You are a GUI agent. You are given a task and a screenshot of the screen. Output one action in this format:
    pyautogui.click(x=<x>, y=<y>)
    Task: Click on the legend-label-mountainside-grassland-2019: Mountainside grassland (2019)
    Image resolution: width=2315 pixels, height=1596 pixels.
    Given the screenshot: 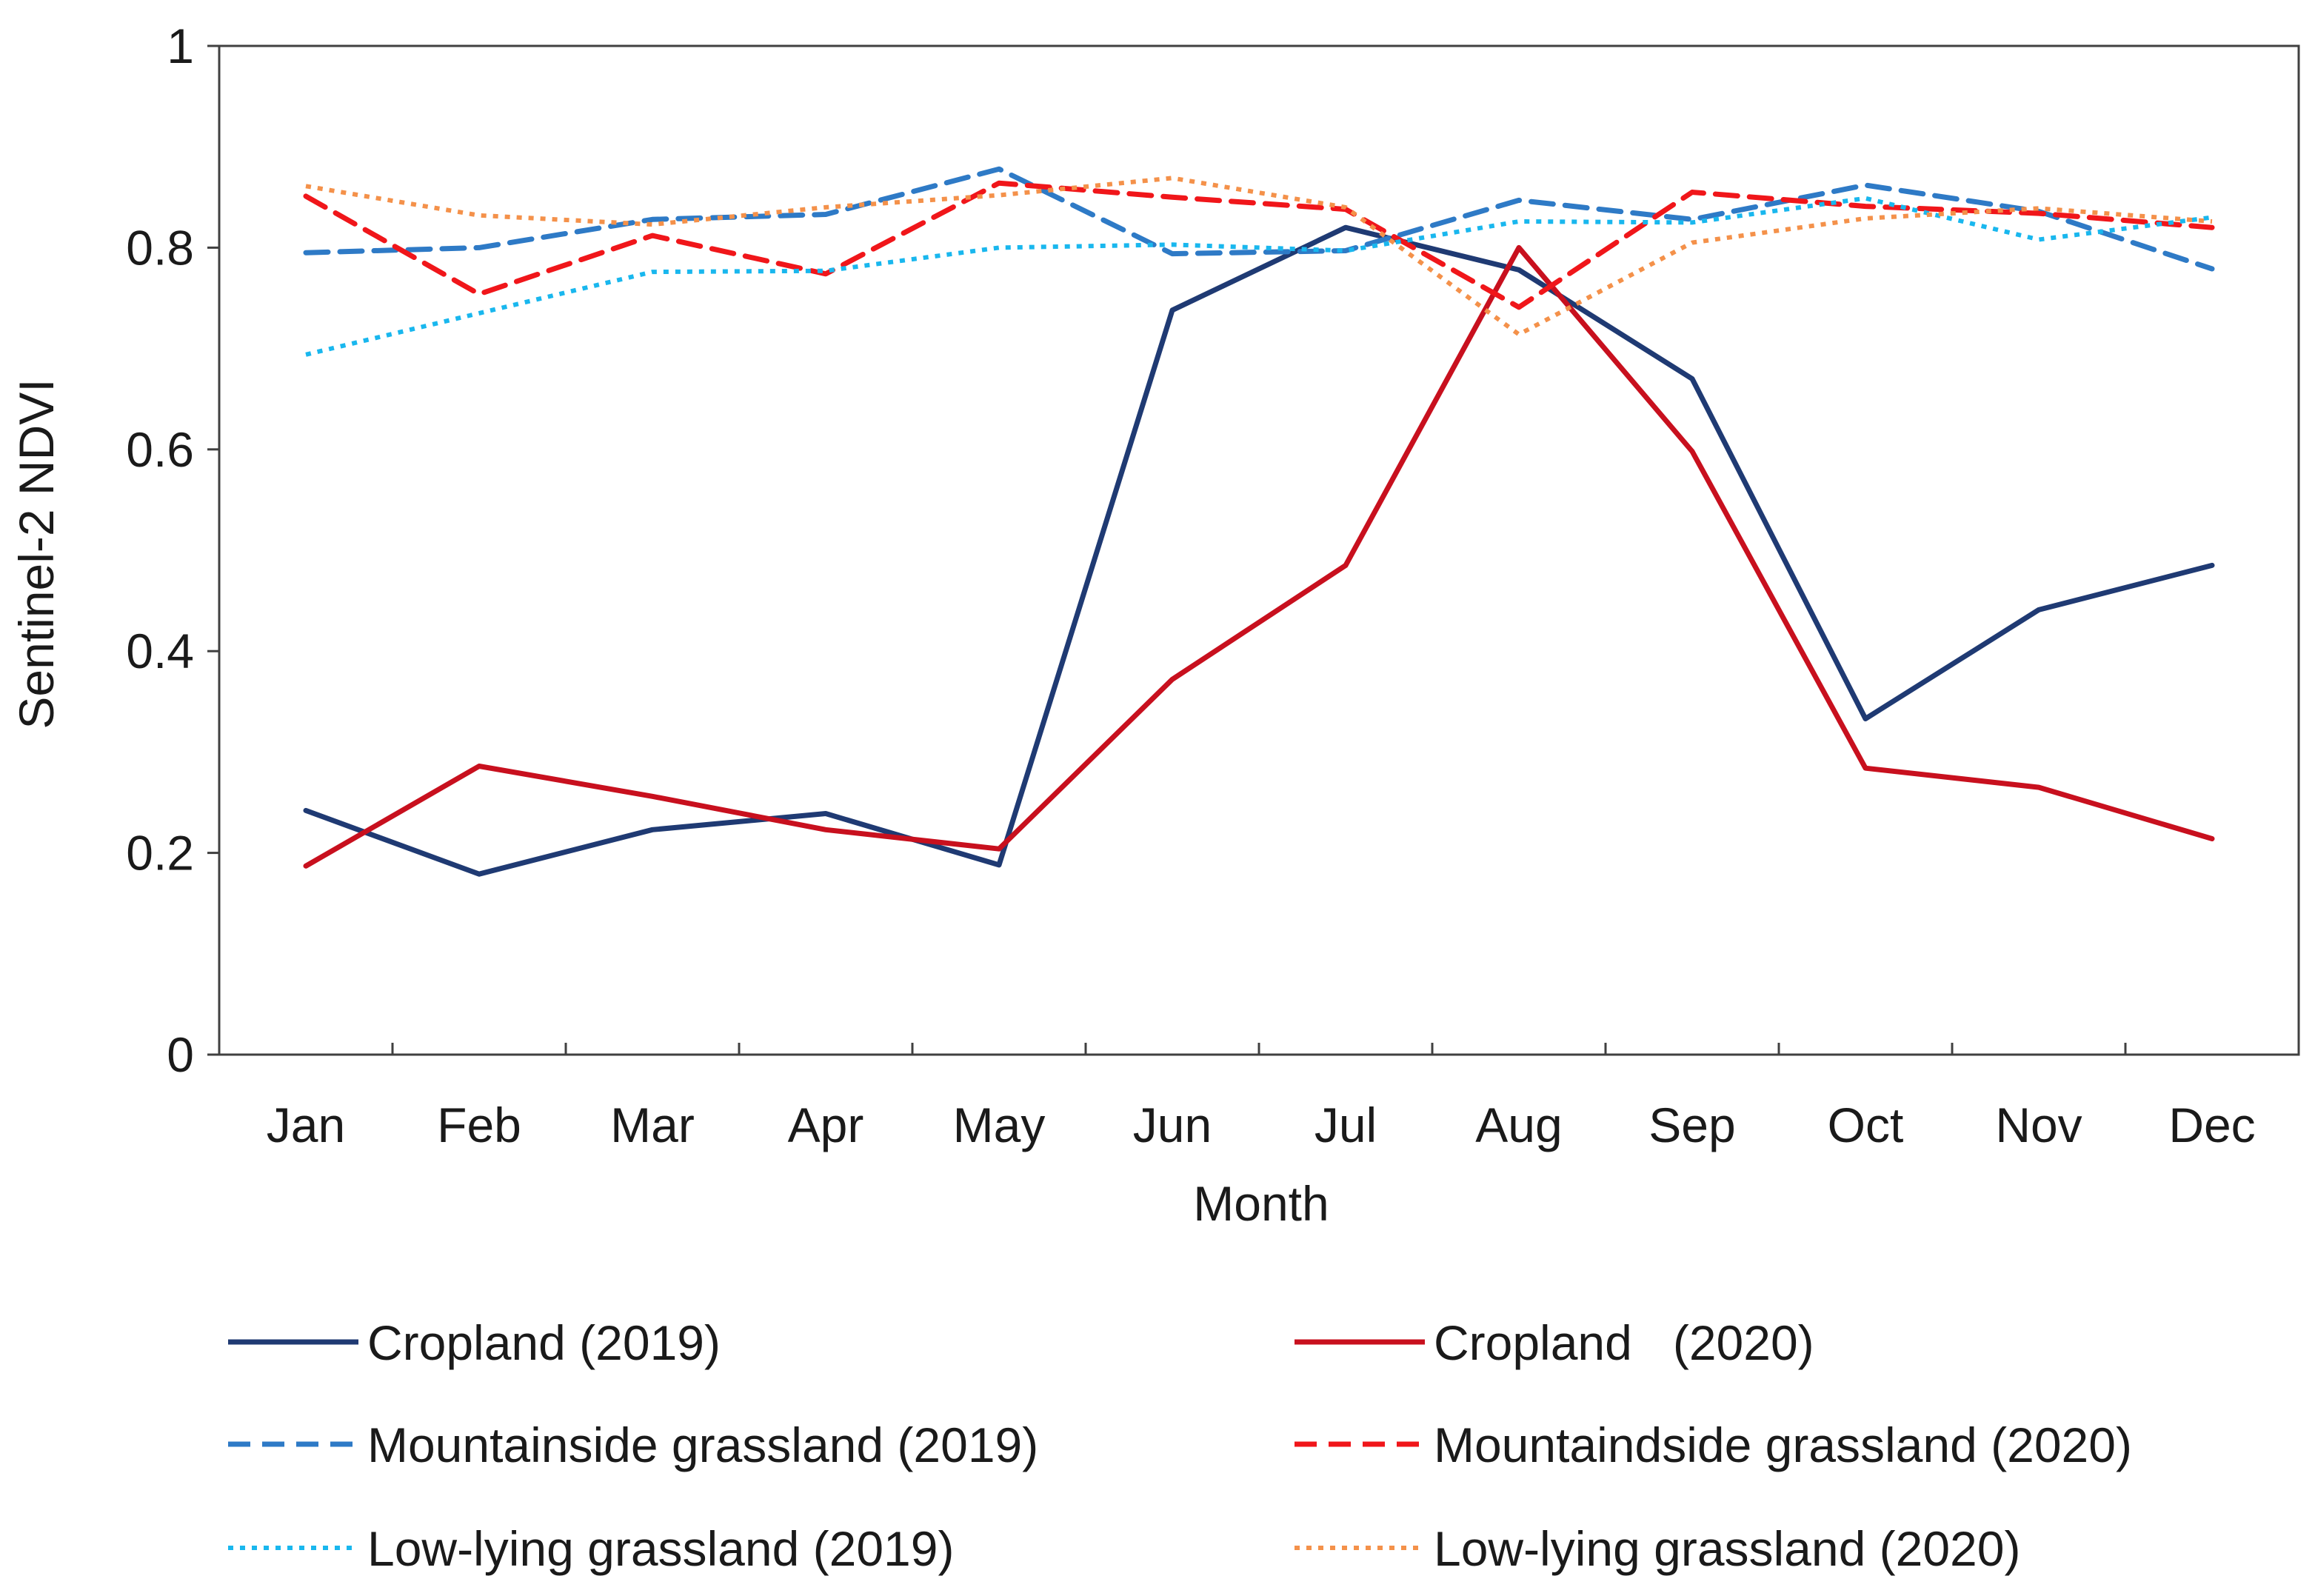 What is the action you would take?
    pyautogui.click(x=702, y=1445)
    